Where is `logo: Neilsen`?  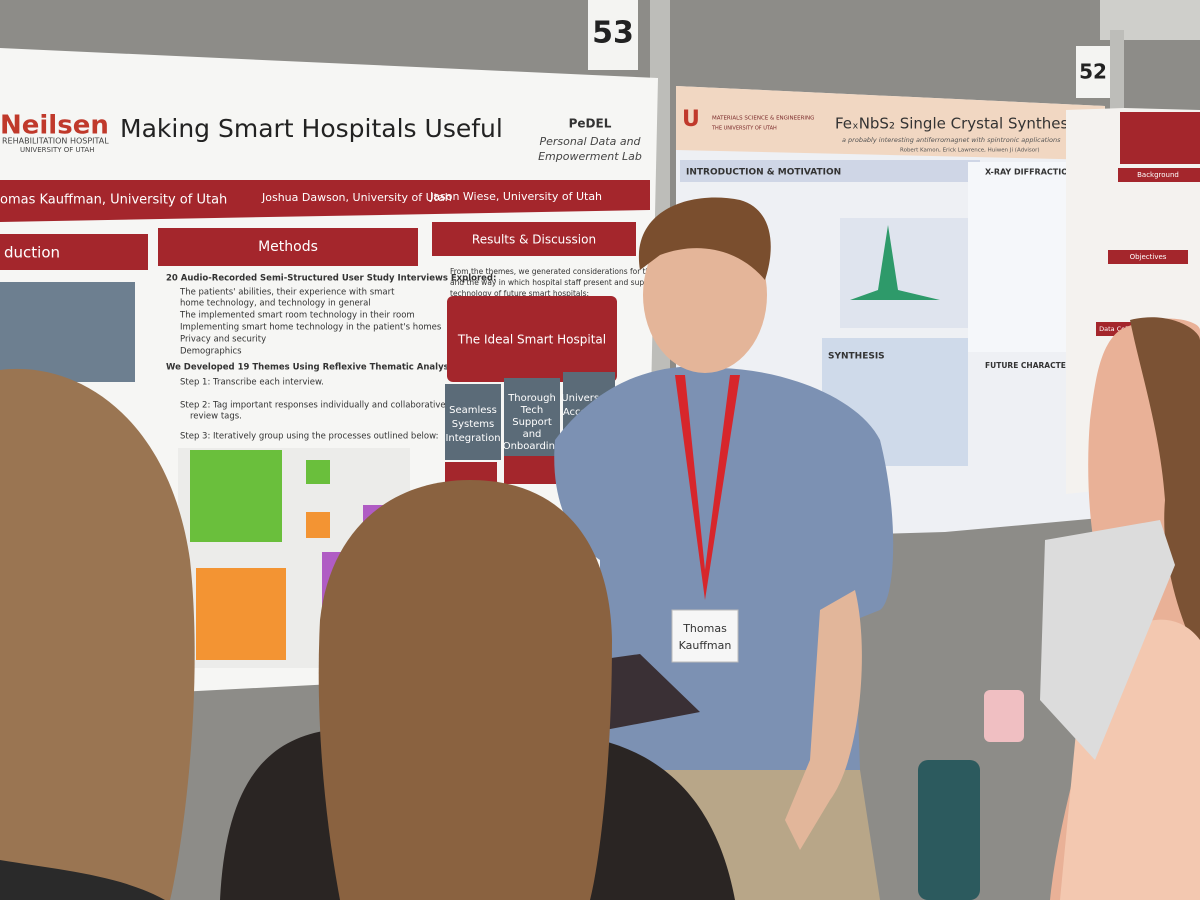
logo: Neilsen is located at coordinates (54, 126).